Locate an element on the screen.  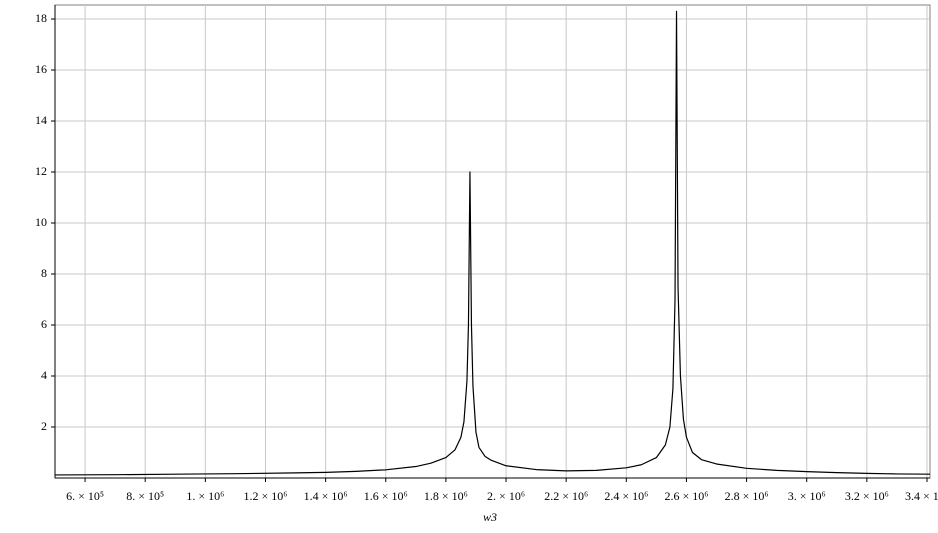
y-tick-label: 12 is located at coordinates (41, 171).